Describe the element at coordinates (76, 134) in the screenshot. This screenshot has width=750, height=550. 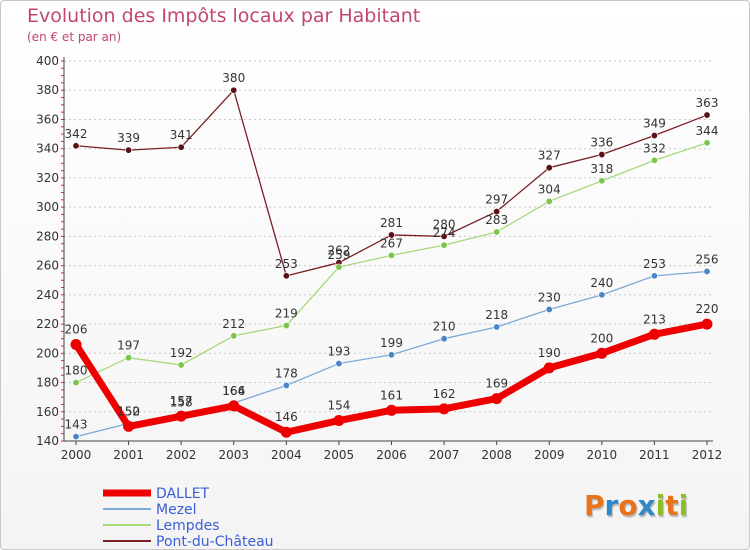
I see `data-label: 342` at that location.